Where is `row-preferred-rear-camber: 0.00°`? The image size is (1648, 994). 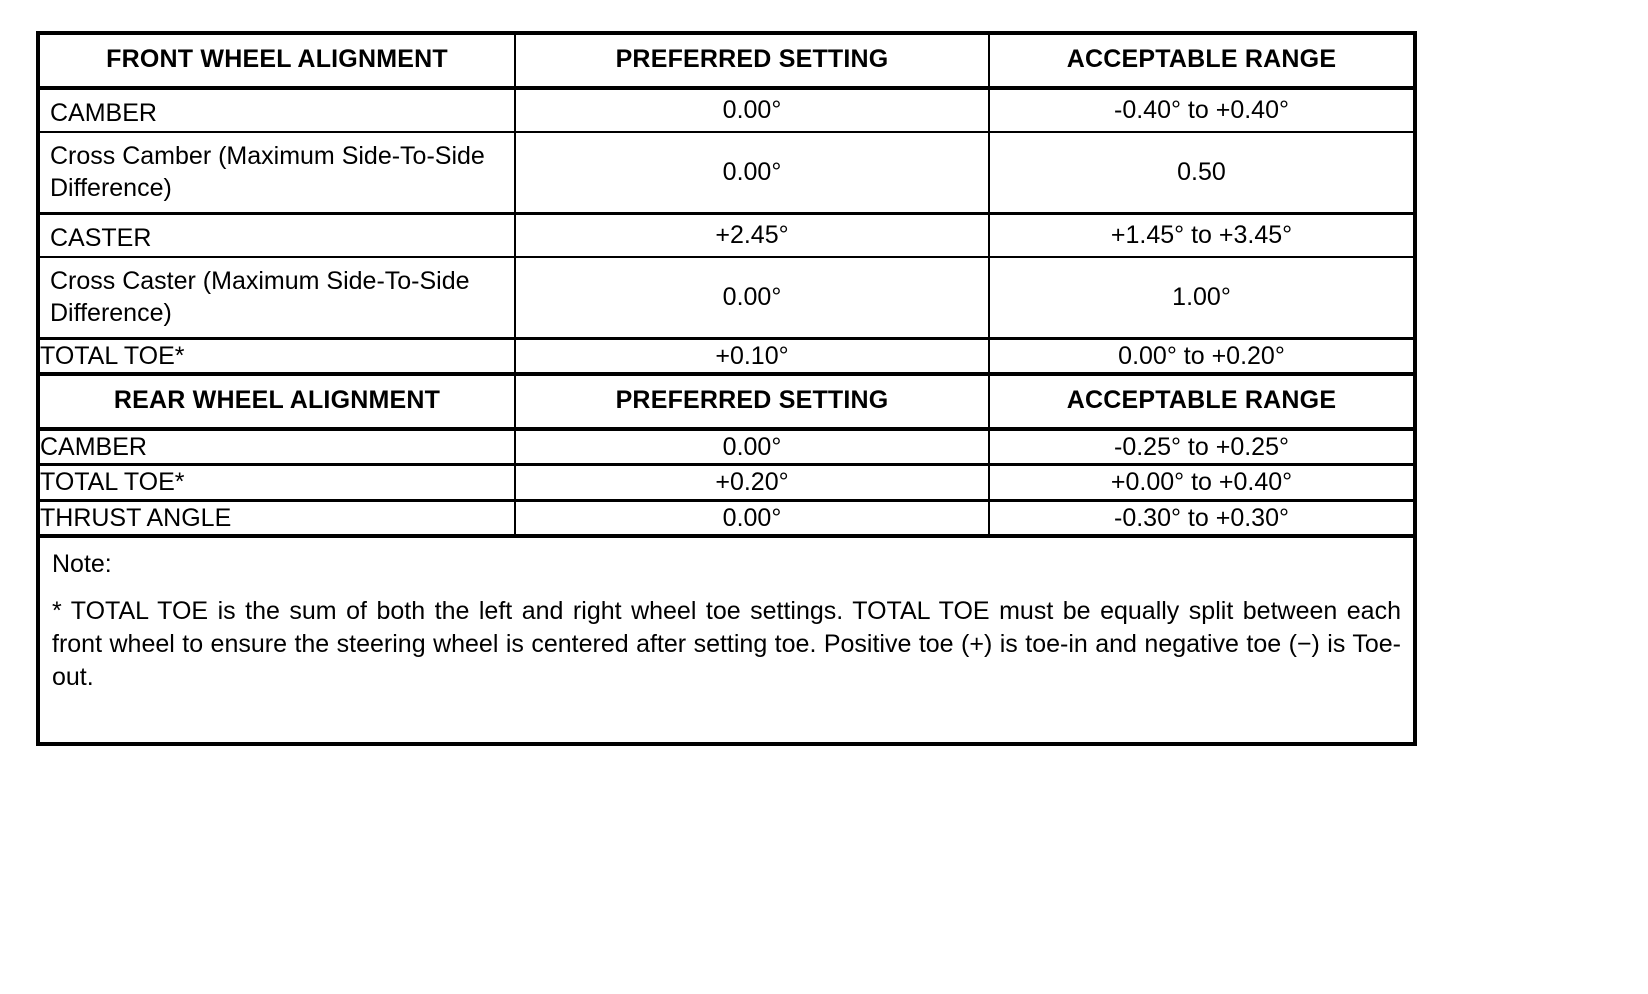
row-preferred-rear-camber: 0.00° is located at coordinates (752, 446).